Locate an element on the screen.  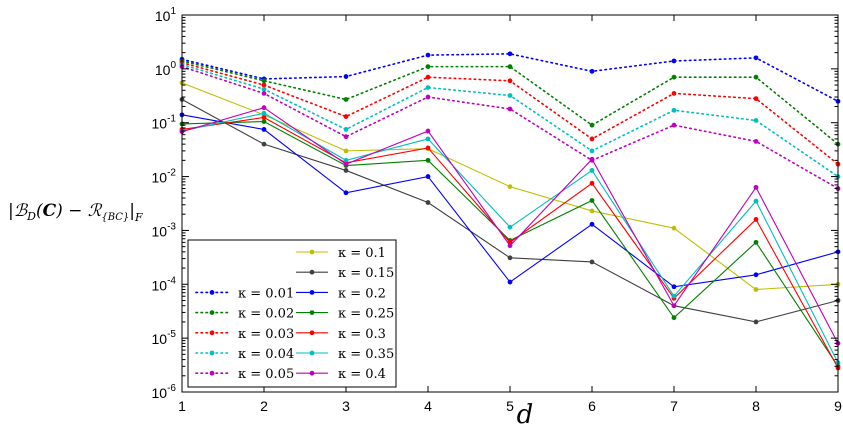
legend-entry: κ = 0.01 is located at coordinates (244, 293).